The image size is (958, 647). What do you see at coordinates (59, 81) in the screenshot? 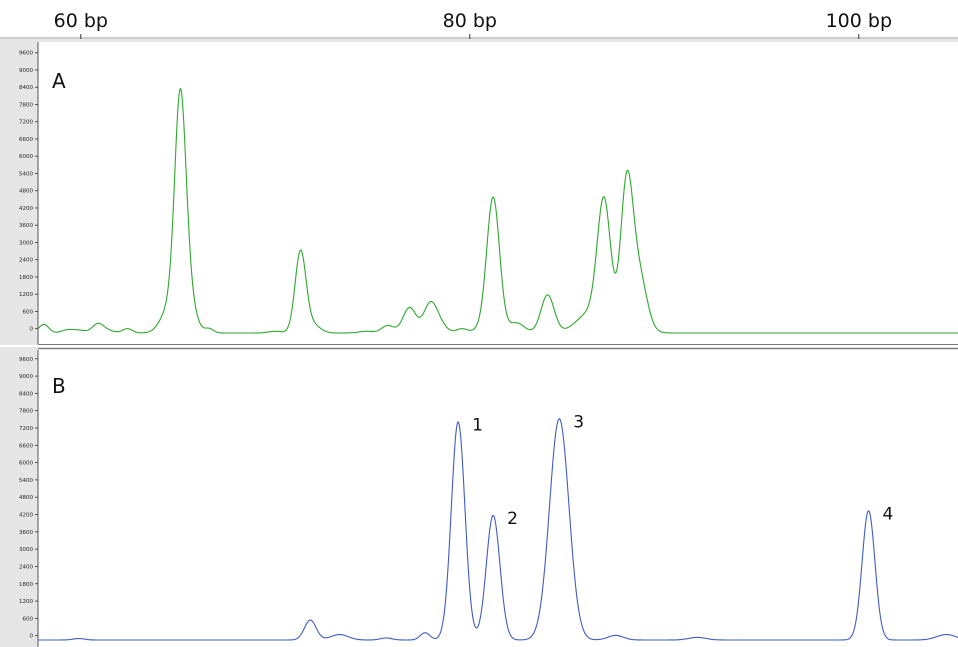
I see `panel-letter: A` at bounding box center [59, 81].